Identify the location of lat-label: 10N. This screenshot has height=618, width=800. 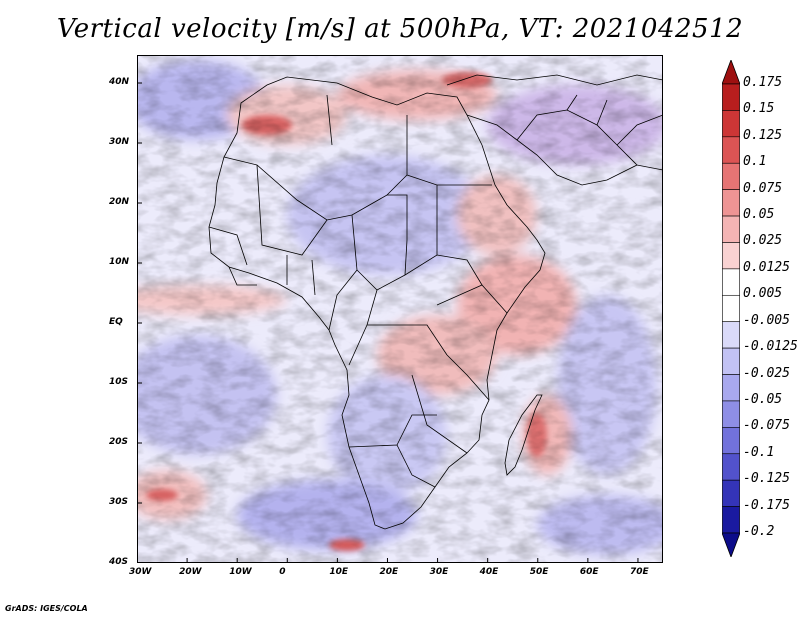
(119, 262).